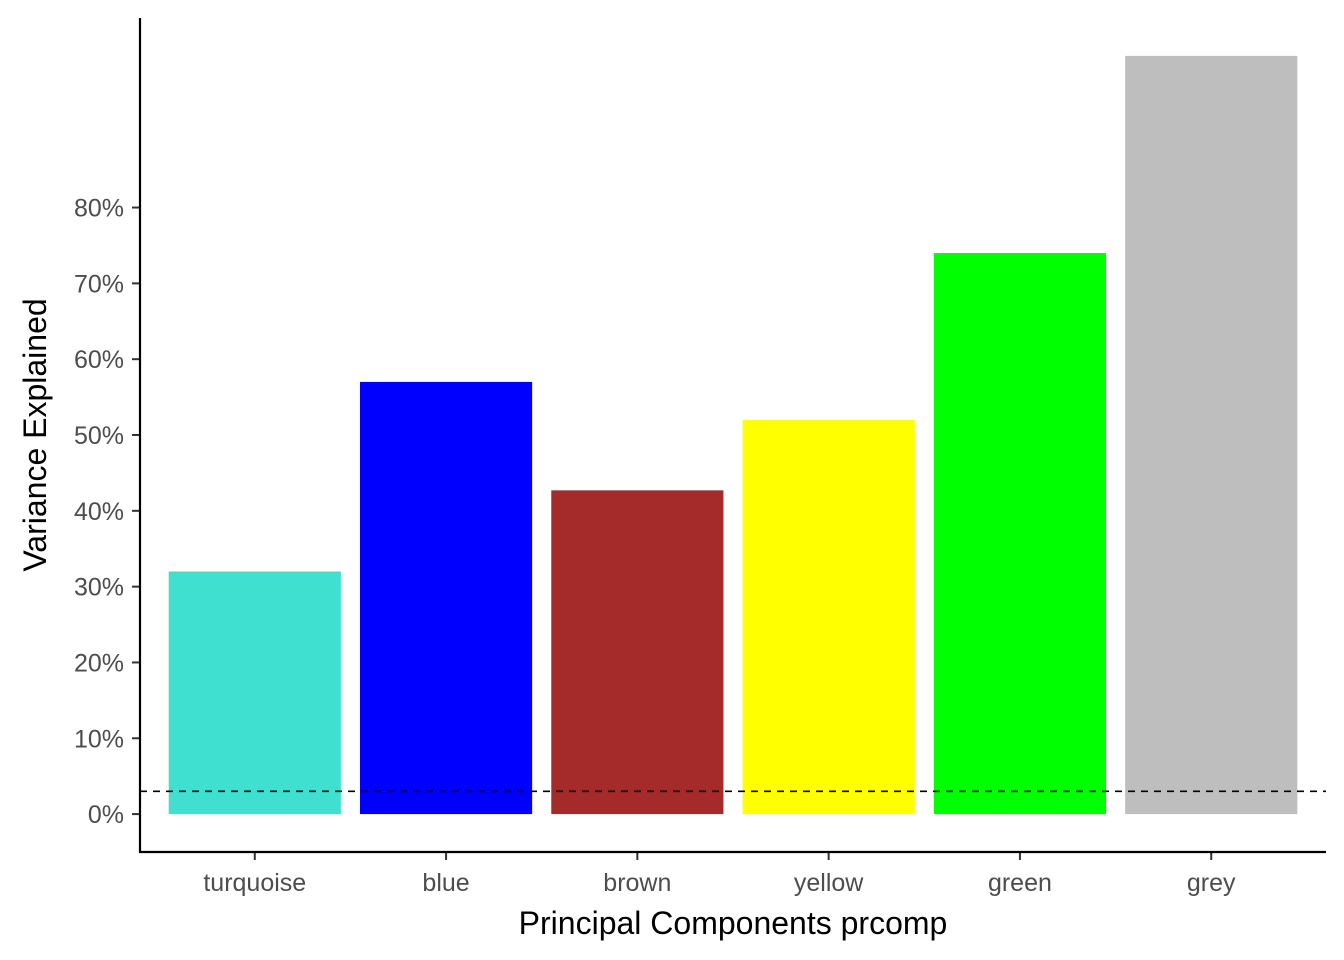 Image resolution: width=1344 pixels, height=960 pixels. What do you see at coordinates (99, 512) in the screenshot?
I see `y-tick-label: 40%` at bounding box center [99, 512].